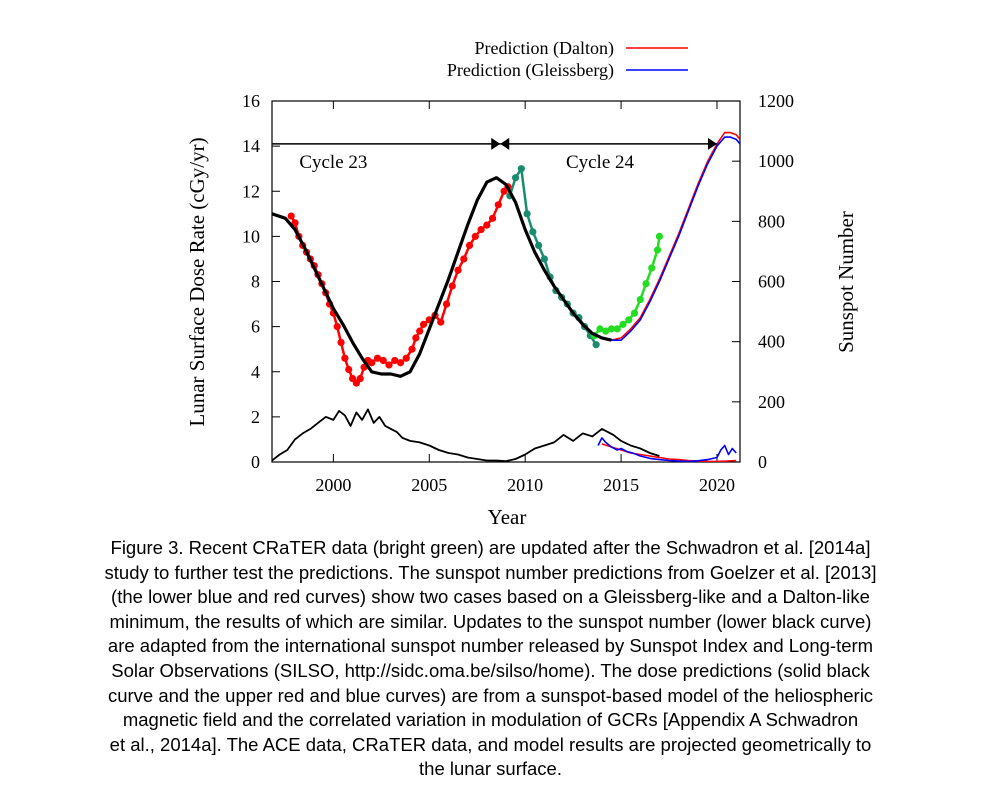 The width and height of the screenshot is (981, 799). What do you see at coordinates (251, 236) in the screenshot?
I see `y-left-tick-label: 10` at bounding box center [251, 236].